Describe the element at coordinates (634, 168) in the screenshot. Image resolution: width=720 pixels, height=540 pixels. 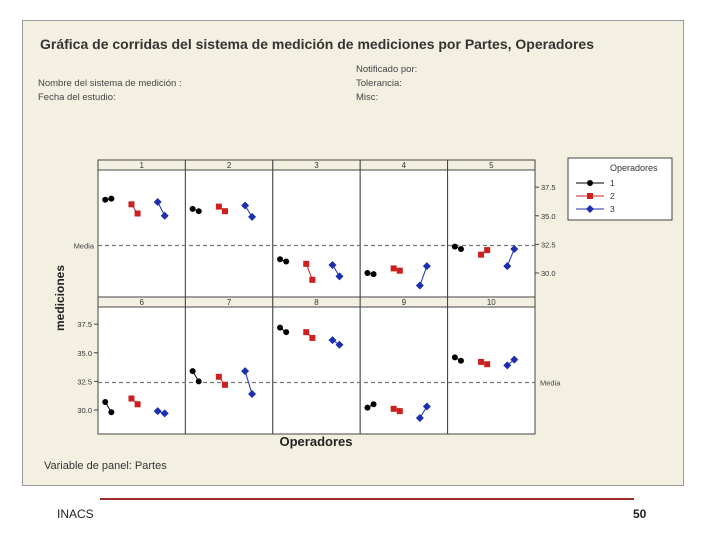
I see `legend-title: Operadores` at that location.